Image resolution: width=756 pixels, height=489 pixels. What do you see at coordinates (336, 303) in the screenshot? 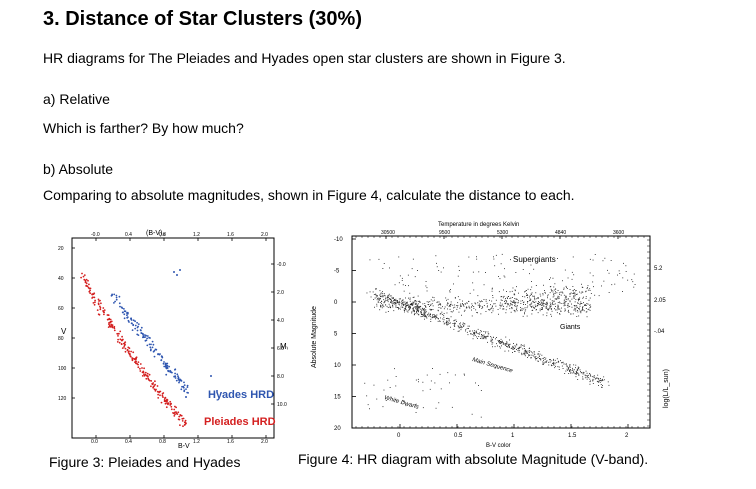
I see `fig4-y-tick-label: 0` at bounding box center [336, 303].